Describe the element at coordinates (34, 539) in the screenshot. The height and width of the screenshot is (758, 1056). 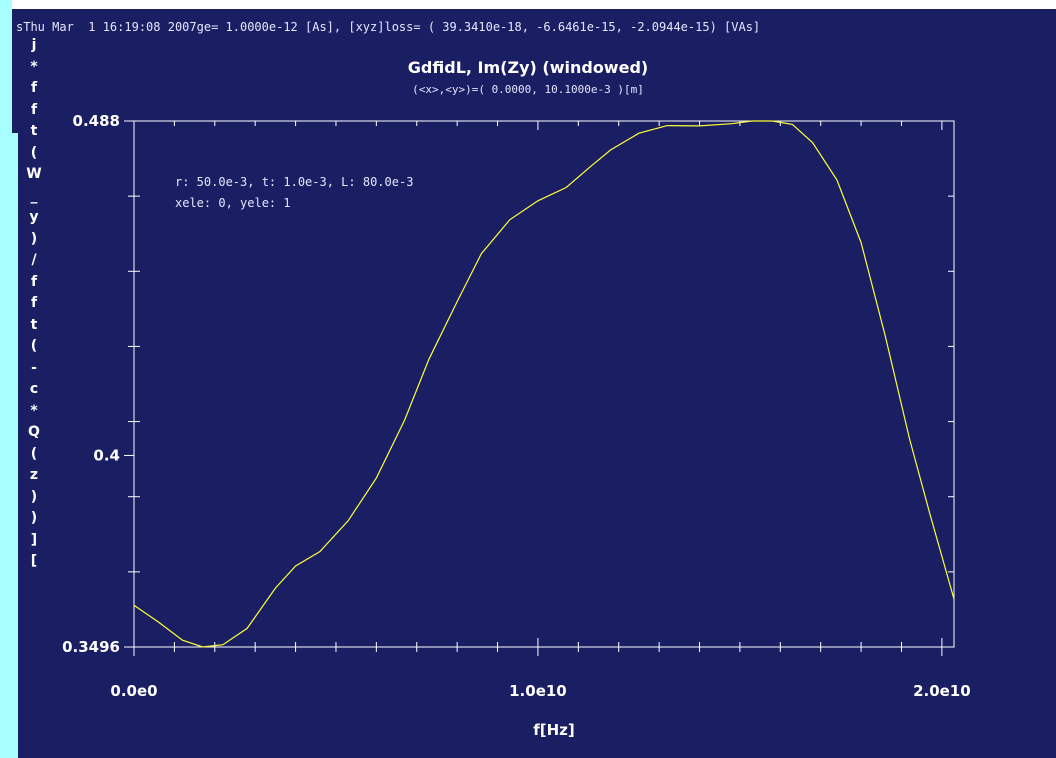
I see `vertical-label-char: ]` at that location.